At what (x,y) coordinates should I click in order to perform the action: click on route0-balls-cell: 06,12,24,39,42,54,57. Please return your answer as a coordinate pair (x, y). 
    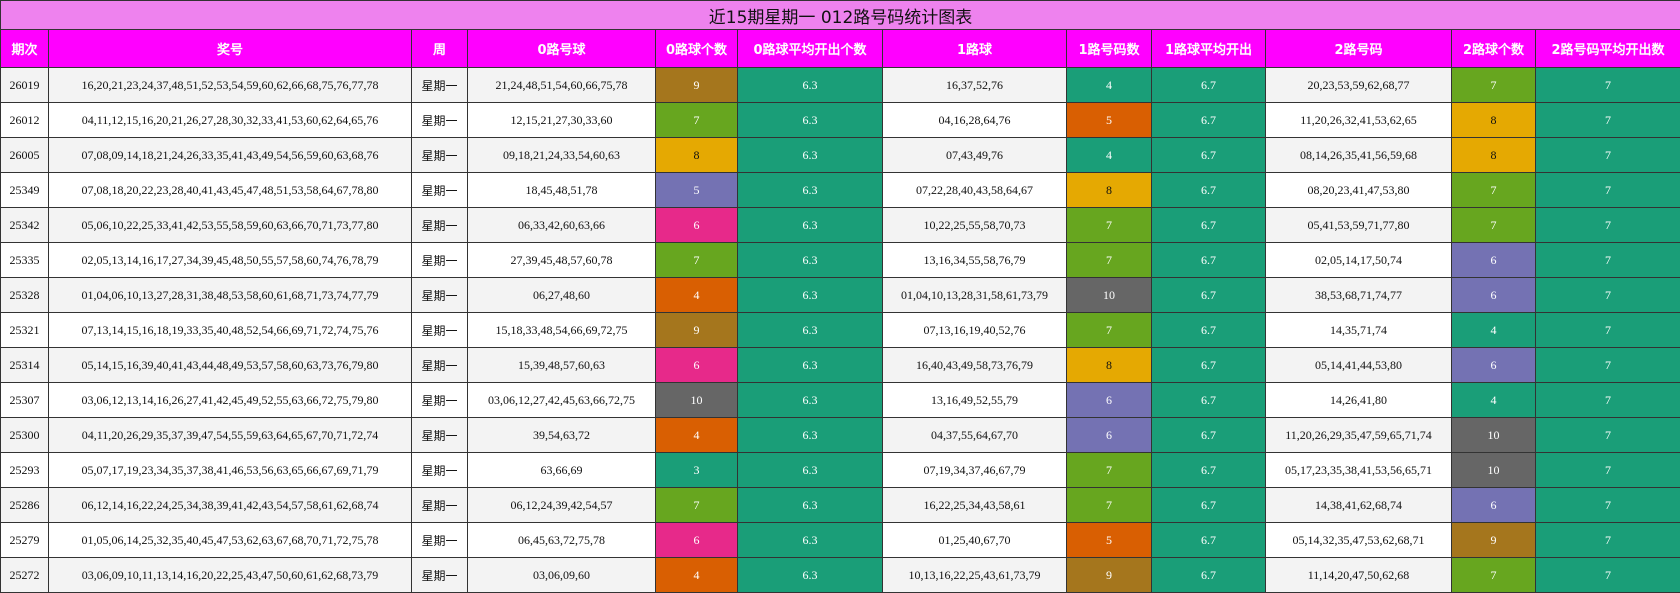
    Looking at the image, I should click on (562, 505).